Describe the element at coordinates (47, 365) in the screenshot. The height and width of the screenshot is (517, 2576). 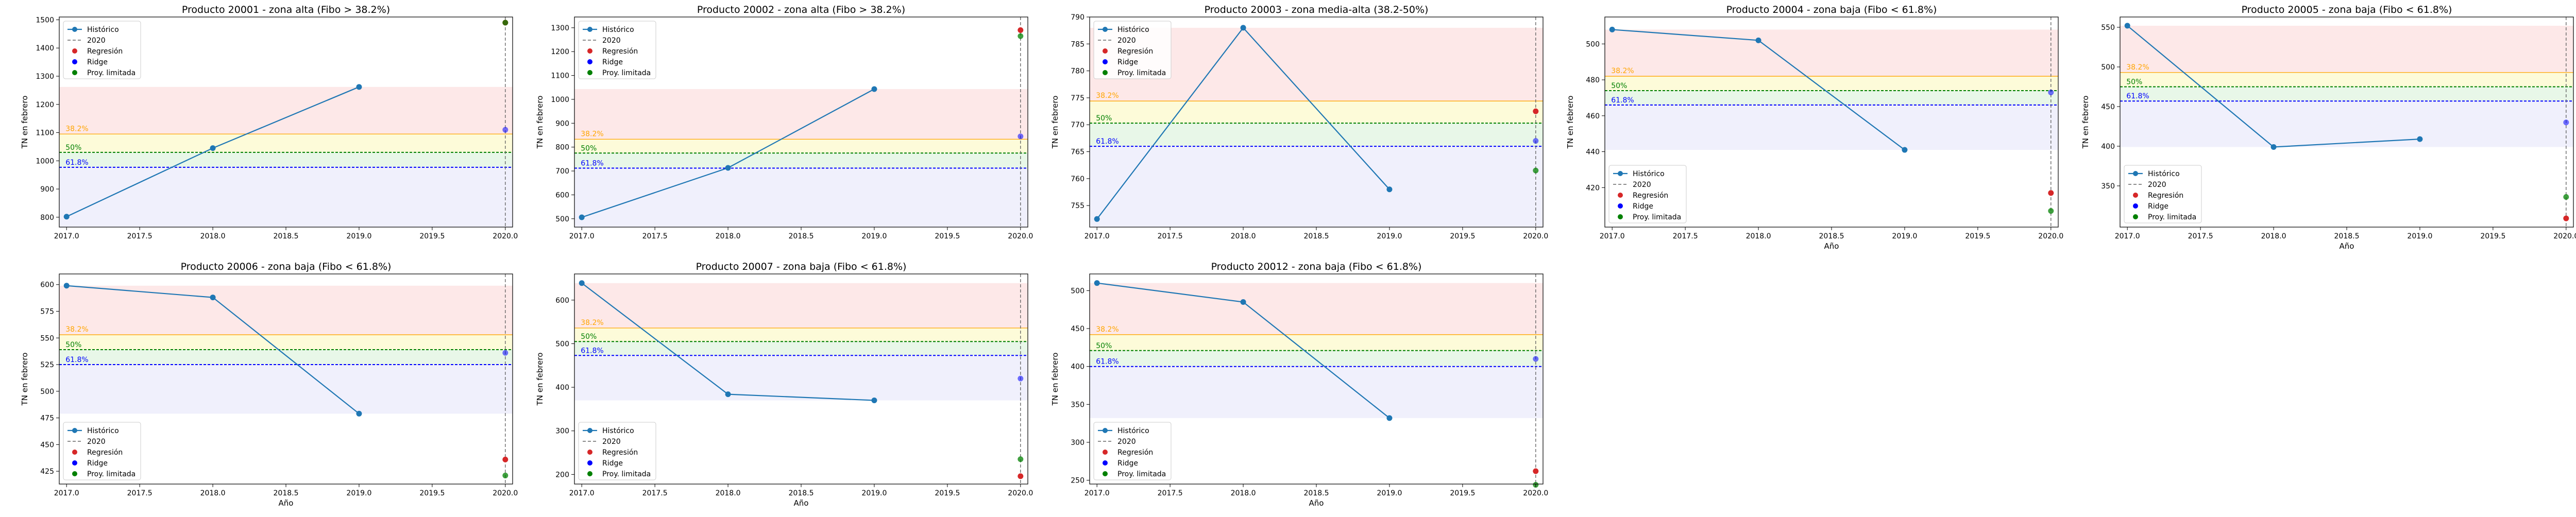
I see `y-tick-label: 525` at that location.